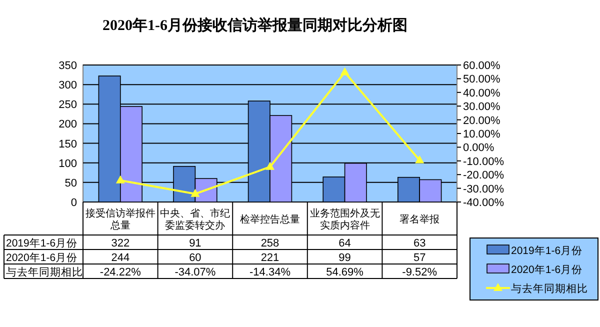  Describe the element at coordinates (255, 25) in the screenshot. I see `chart-title: 2020年1-6月份接收信访举报量同期对比分析图` at that location.